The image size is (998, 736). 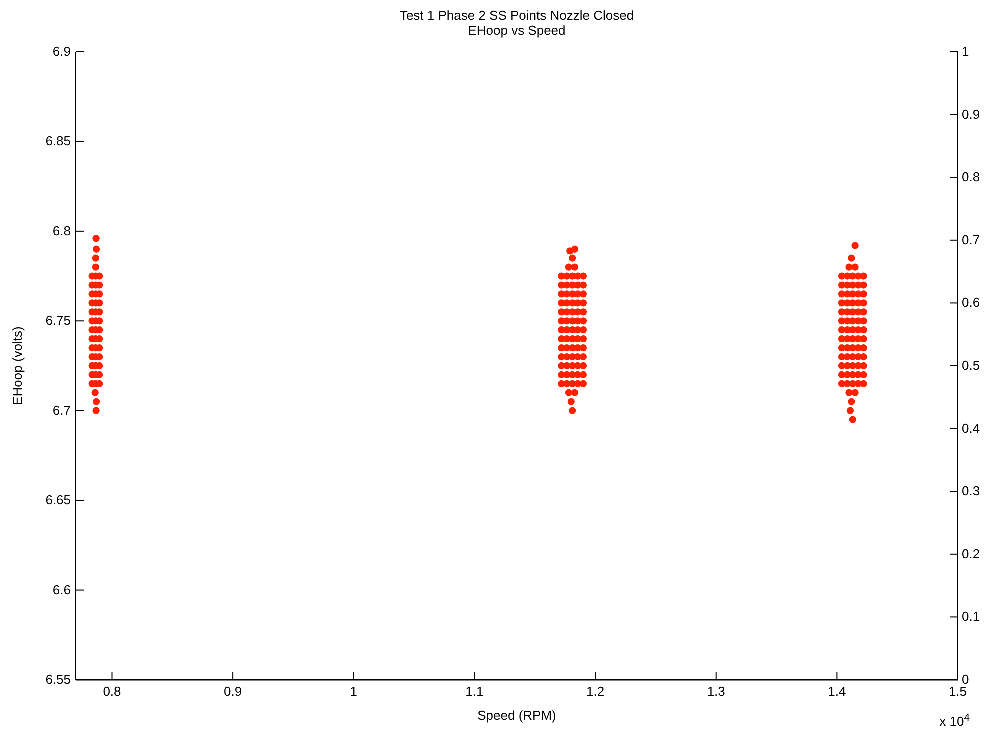 I want to click on chart-subtitle: EHoop vs Speed, so click(x=517, y=30).